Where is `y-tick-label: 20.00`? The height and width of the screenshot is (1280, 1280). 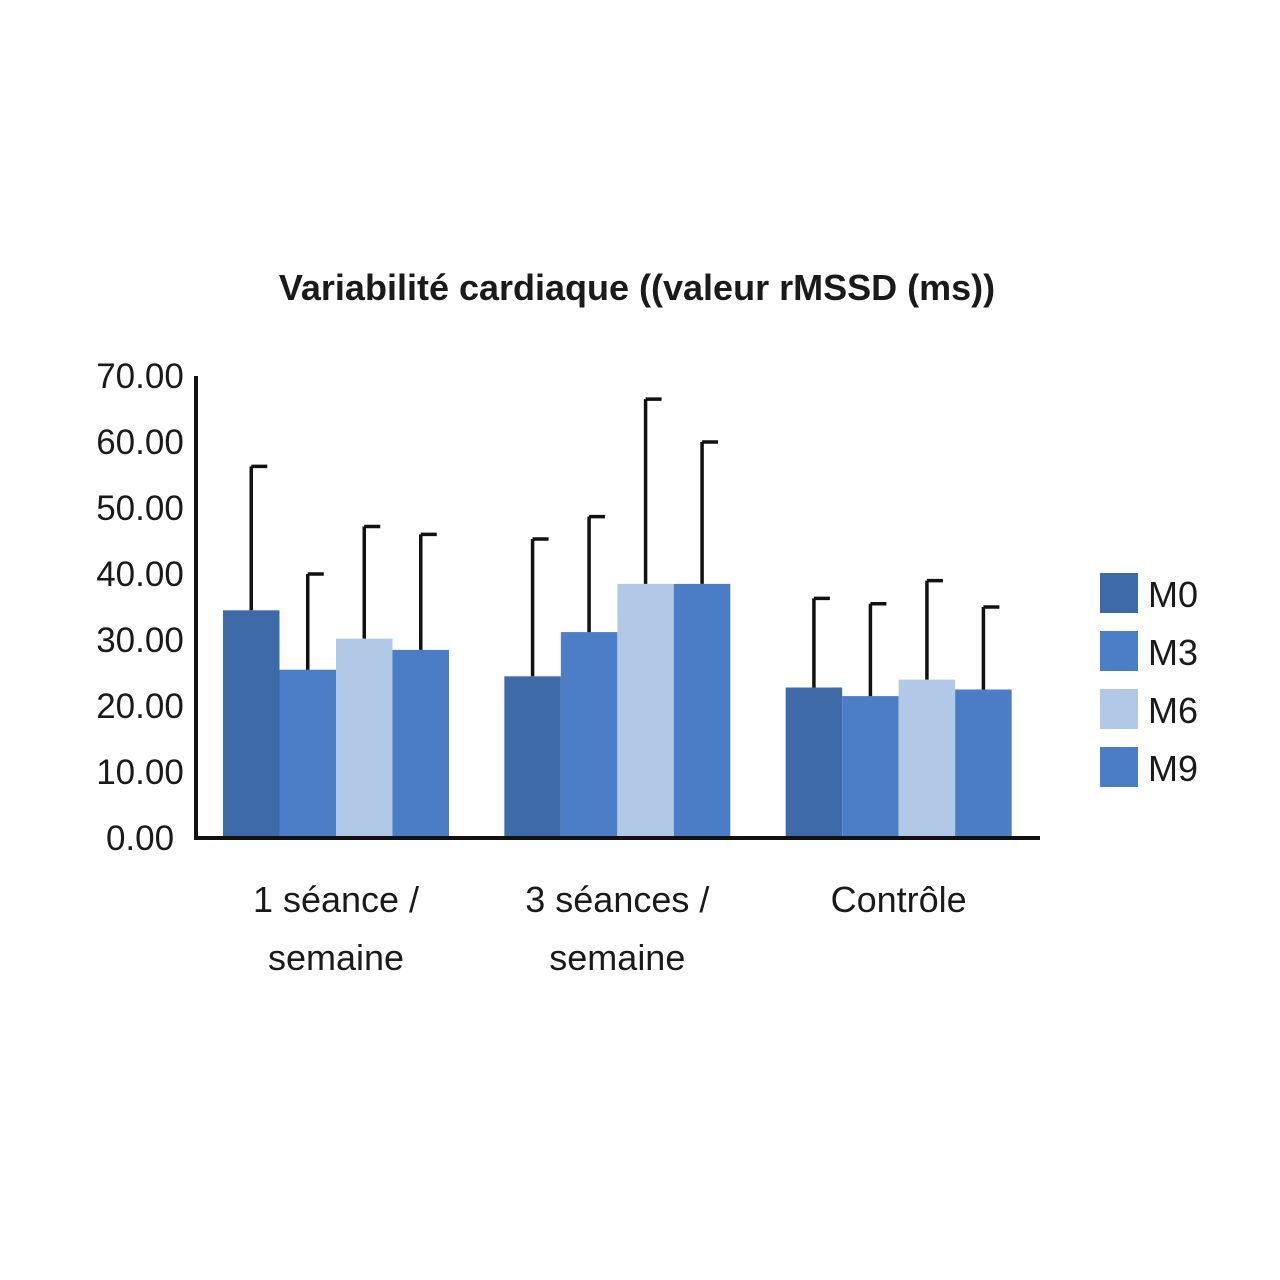
y-tick-label: 20.00 is located at coordinates (140, 706).